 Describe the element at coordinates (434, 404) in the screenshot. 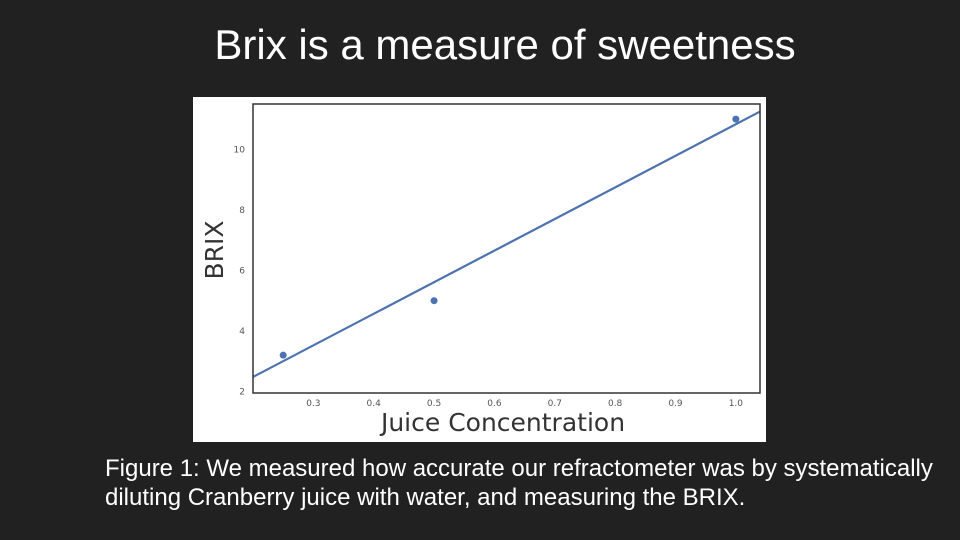

I see `x-tick-label: 0.5` at that location.